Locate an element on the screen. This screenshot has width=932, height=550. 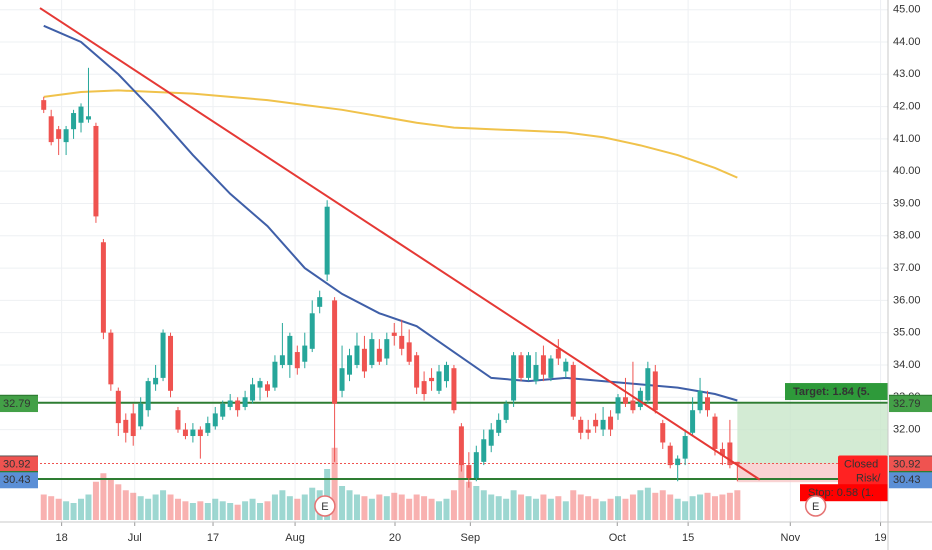
y-tick-label: 34.00 is located at coordinates (907, 365).